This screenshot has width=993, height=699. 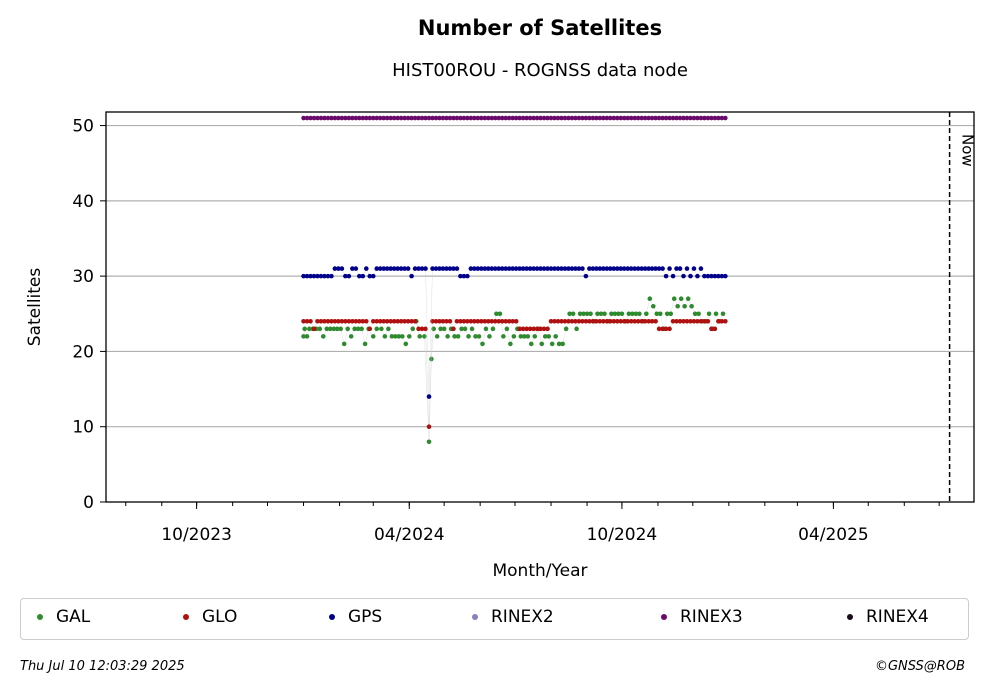 I want to click on legend-marker-gps, so click(x=332, y=617).